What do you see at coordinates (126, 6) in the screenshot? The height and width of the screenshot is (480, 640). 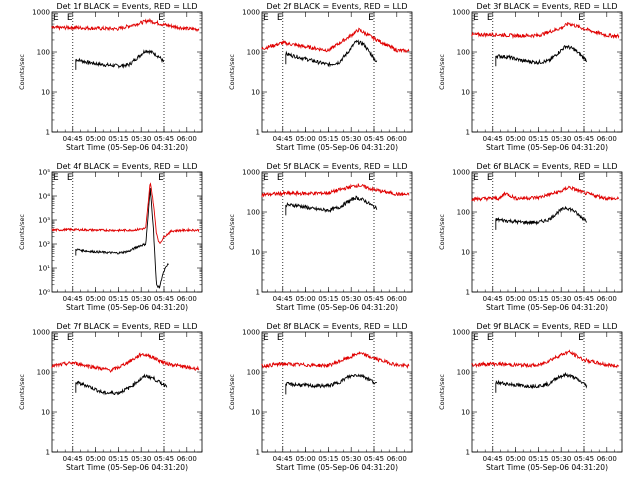 I see `panel-title: Det 1f BLACK = Events, RED = LLD` at bounding box center [126, 6].